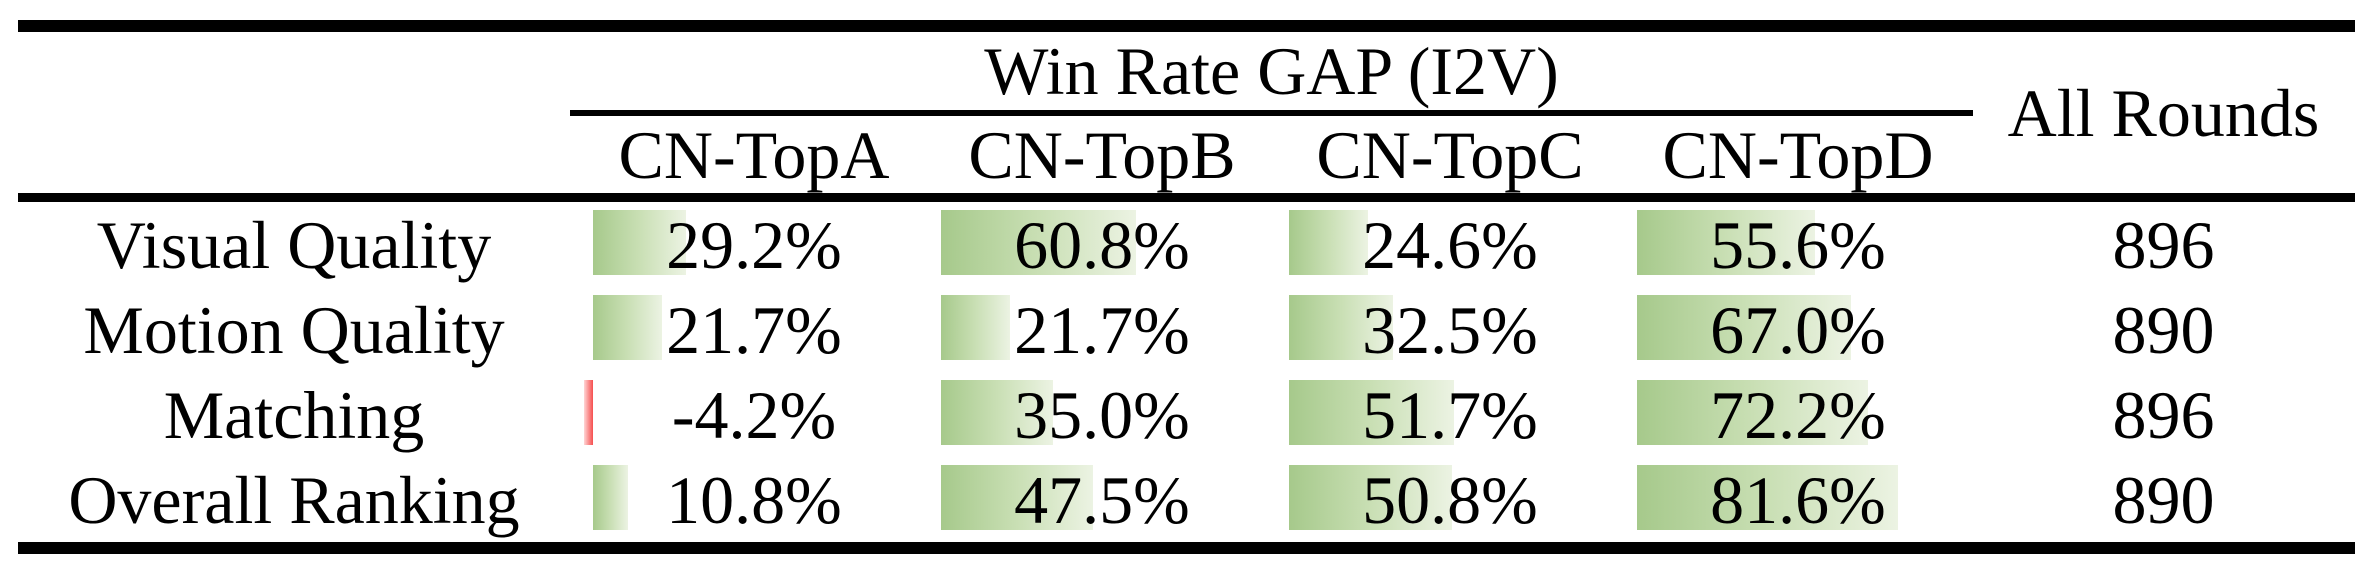 The height and width of the screenshot is (570, 2374). I want to click on cell-visual-quality-cn-topd: 55.6%, so click(1798, 244).